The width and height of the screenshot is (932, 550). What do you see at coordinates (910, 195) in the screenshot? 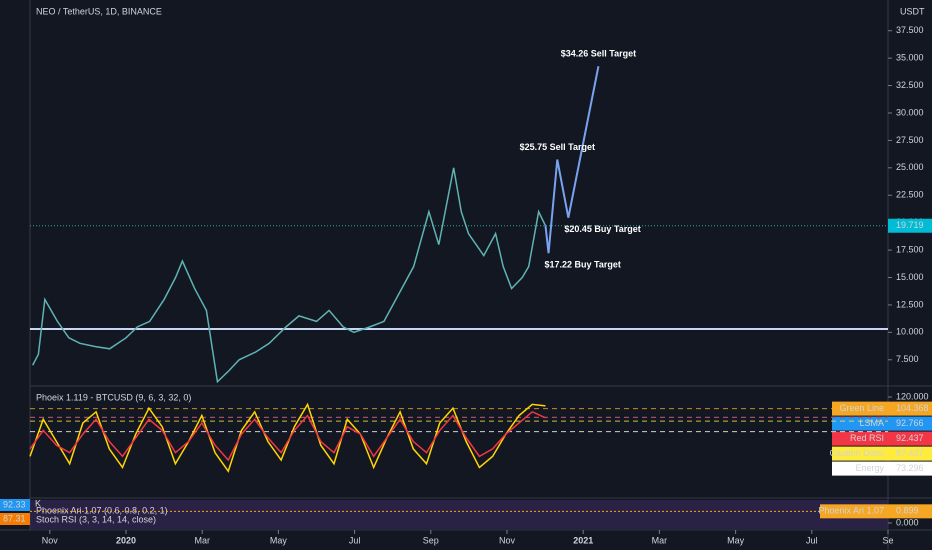
I see `y-tick-label: 22.500` at bounding box center [910, 195].